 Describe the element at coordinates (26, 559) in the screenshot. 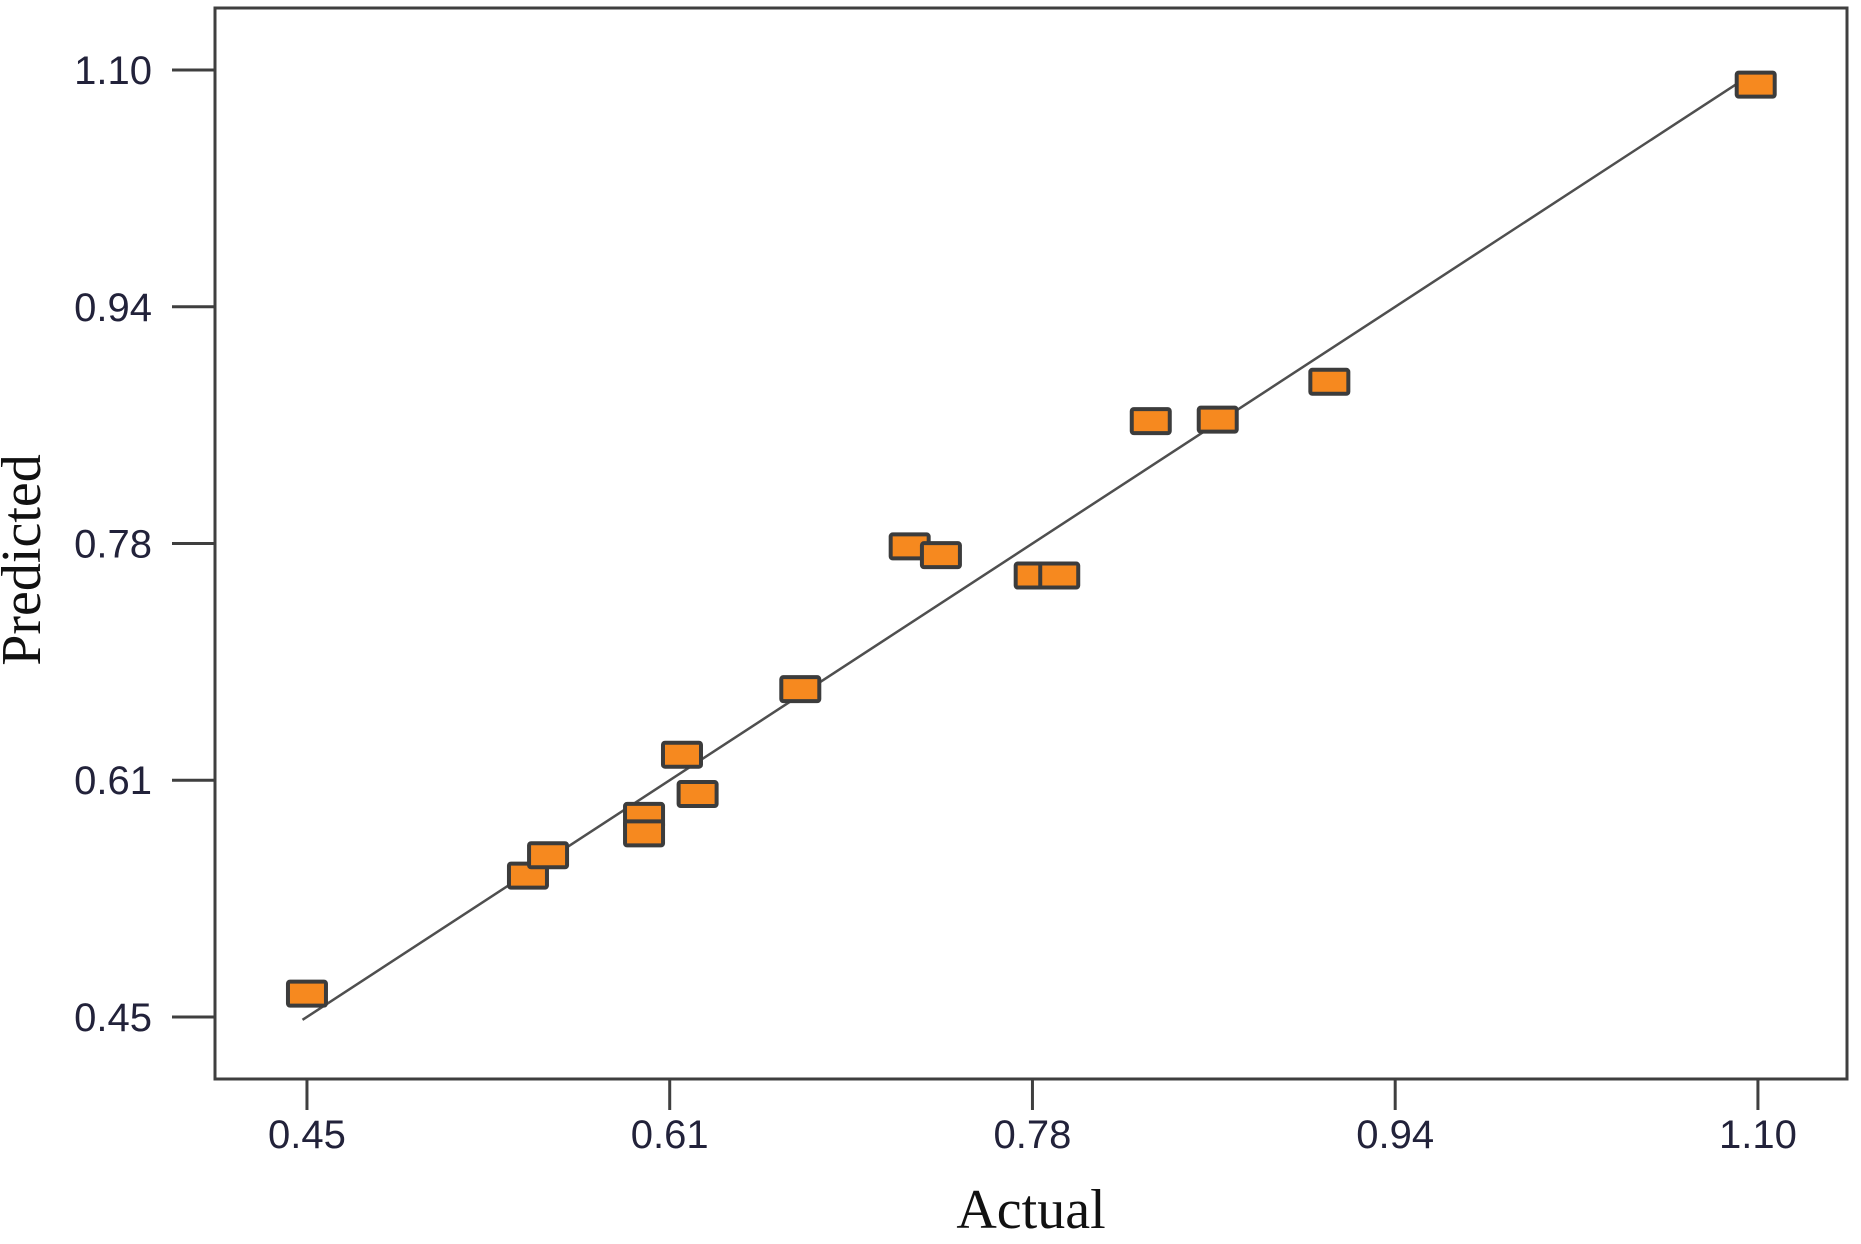

I see `y-axis-title: Predicted` at that location.